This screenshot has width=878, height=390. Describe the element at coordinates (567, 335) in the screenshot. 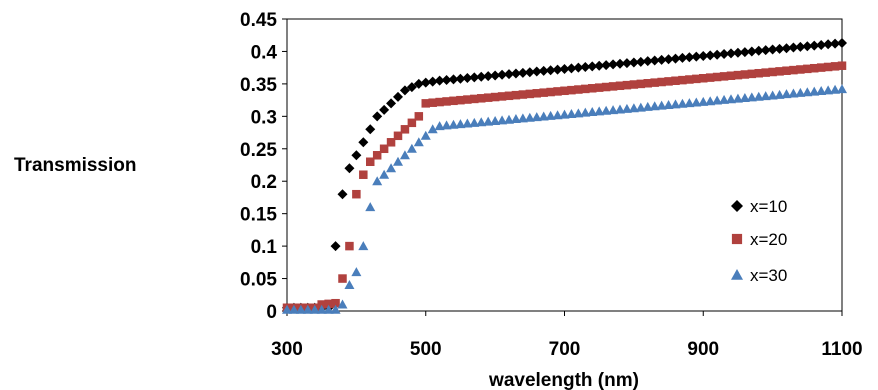

I see `x-axis: 300 500 700 900 1100` at that location.